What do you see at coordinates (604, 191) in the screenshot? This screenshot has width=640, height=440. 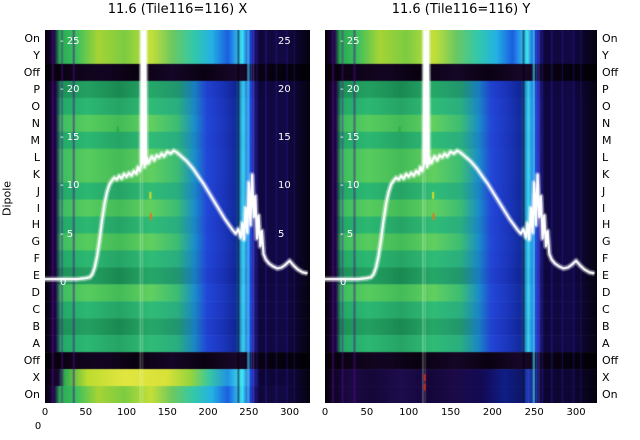 I see `dipole-label-right: J` at bounding box center [604, 191].